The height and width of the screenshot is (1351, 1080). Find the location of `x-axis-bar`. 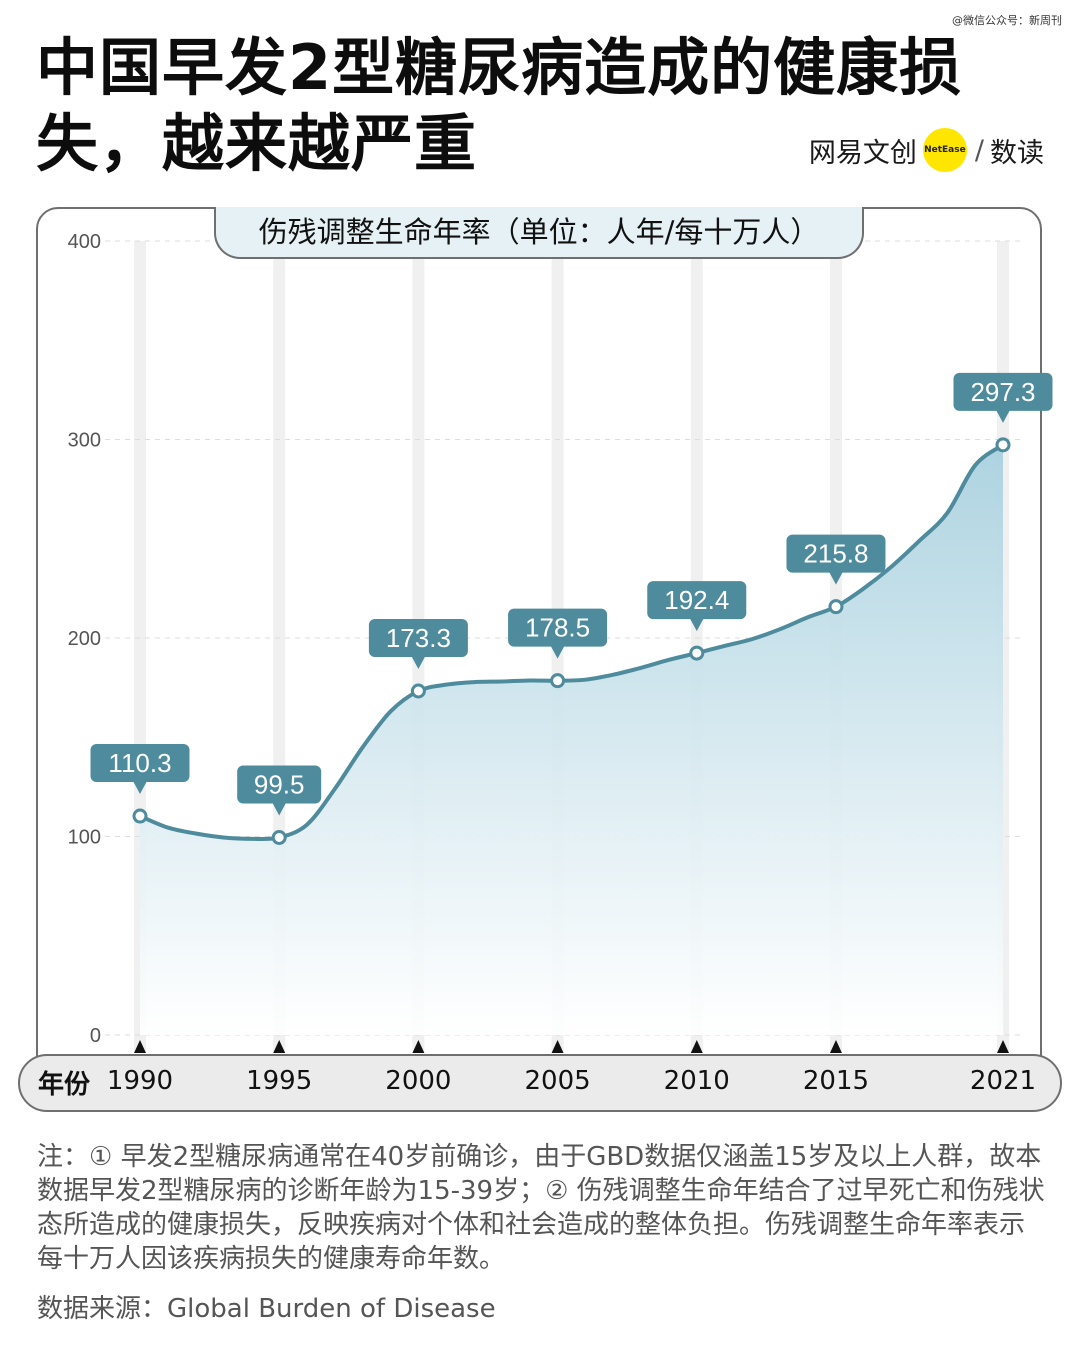

x-axis-bar is located at coordinates (540, 1083).